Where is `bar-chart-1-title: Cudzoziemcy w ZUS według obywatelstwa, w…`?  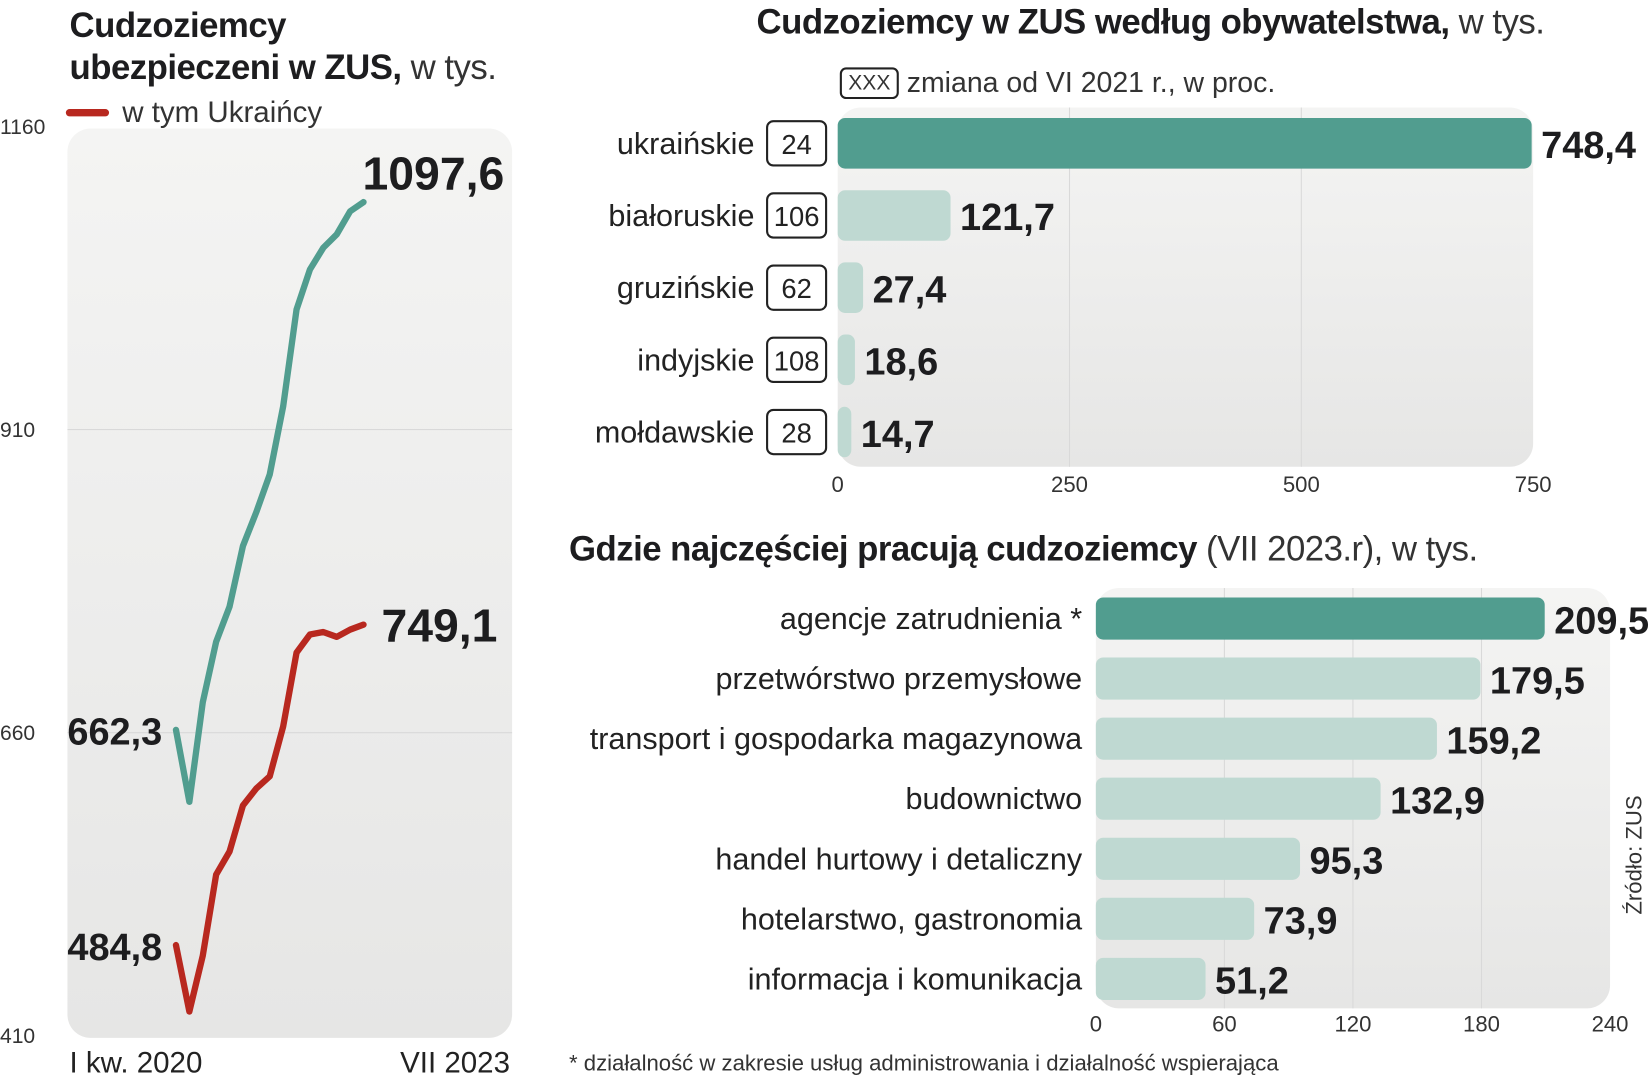
bar-chart-1-title: Cudzoziemcy w ZUS według obywatelstwa, w… is located at coordinates (1151, 22).